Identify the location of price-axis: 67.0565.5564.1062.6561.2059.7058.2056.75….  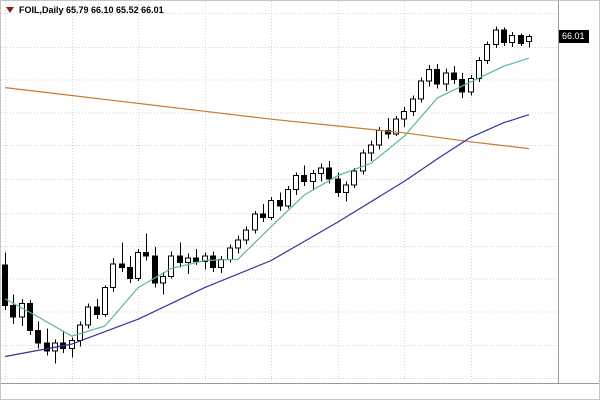
(578, 192).